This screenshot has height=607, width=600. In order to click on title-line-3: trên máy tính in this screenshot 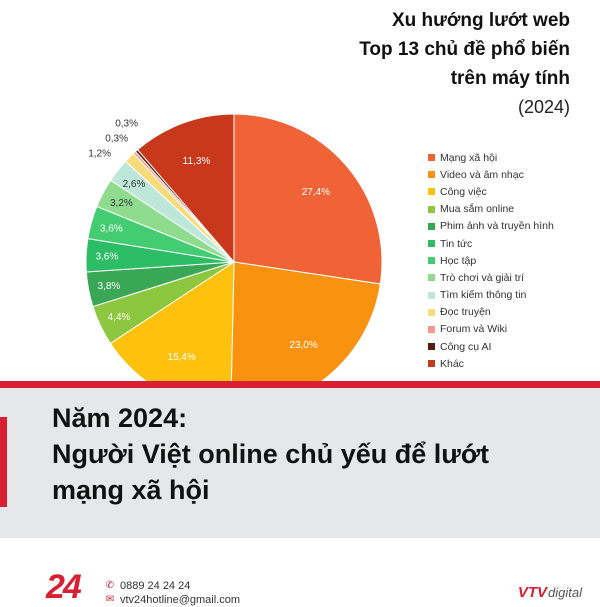, I will do `click(510, 78)`.